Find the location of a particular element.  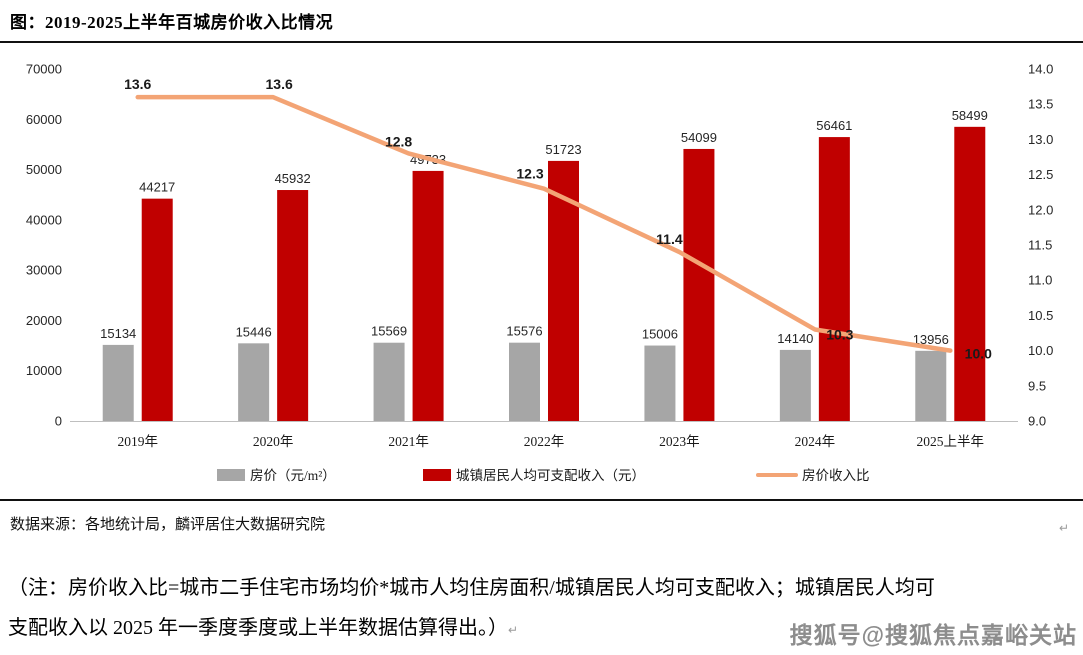

y-axis-right-tick-label: 12.0 is located at coordinates (1040, 209).